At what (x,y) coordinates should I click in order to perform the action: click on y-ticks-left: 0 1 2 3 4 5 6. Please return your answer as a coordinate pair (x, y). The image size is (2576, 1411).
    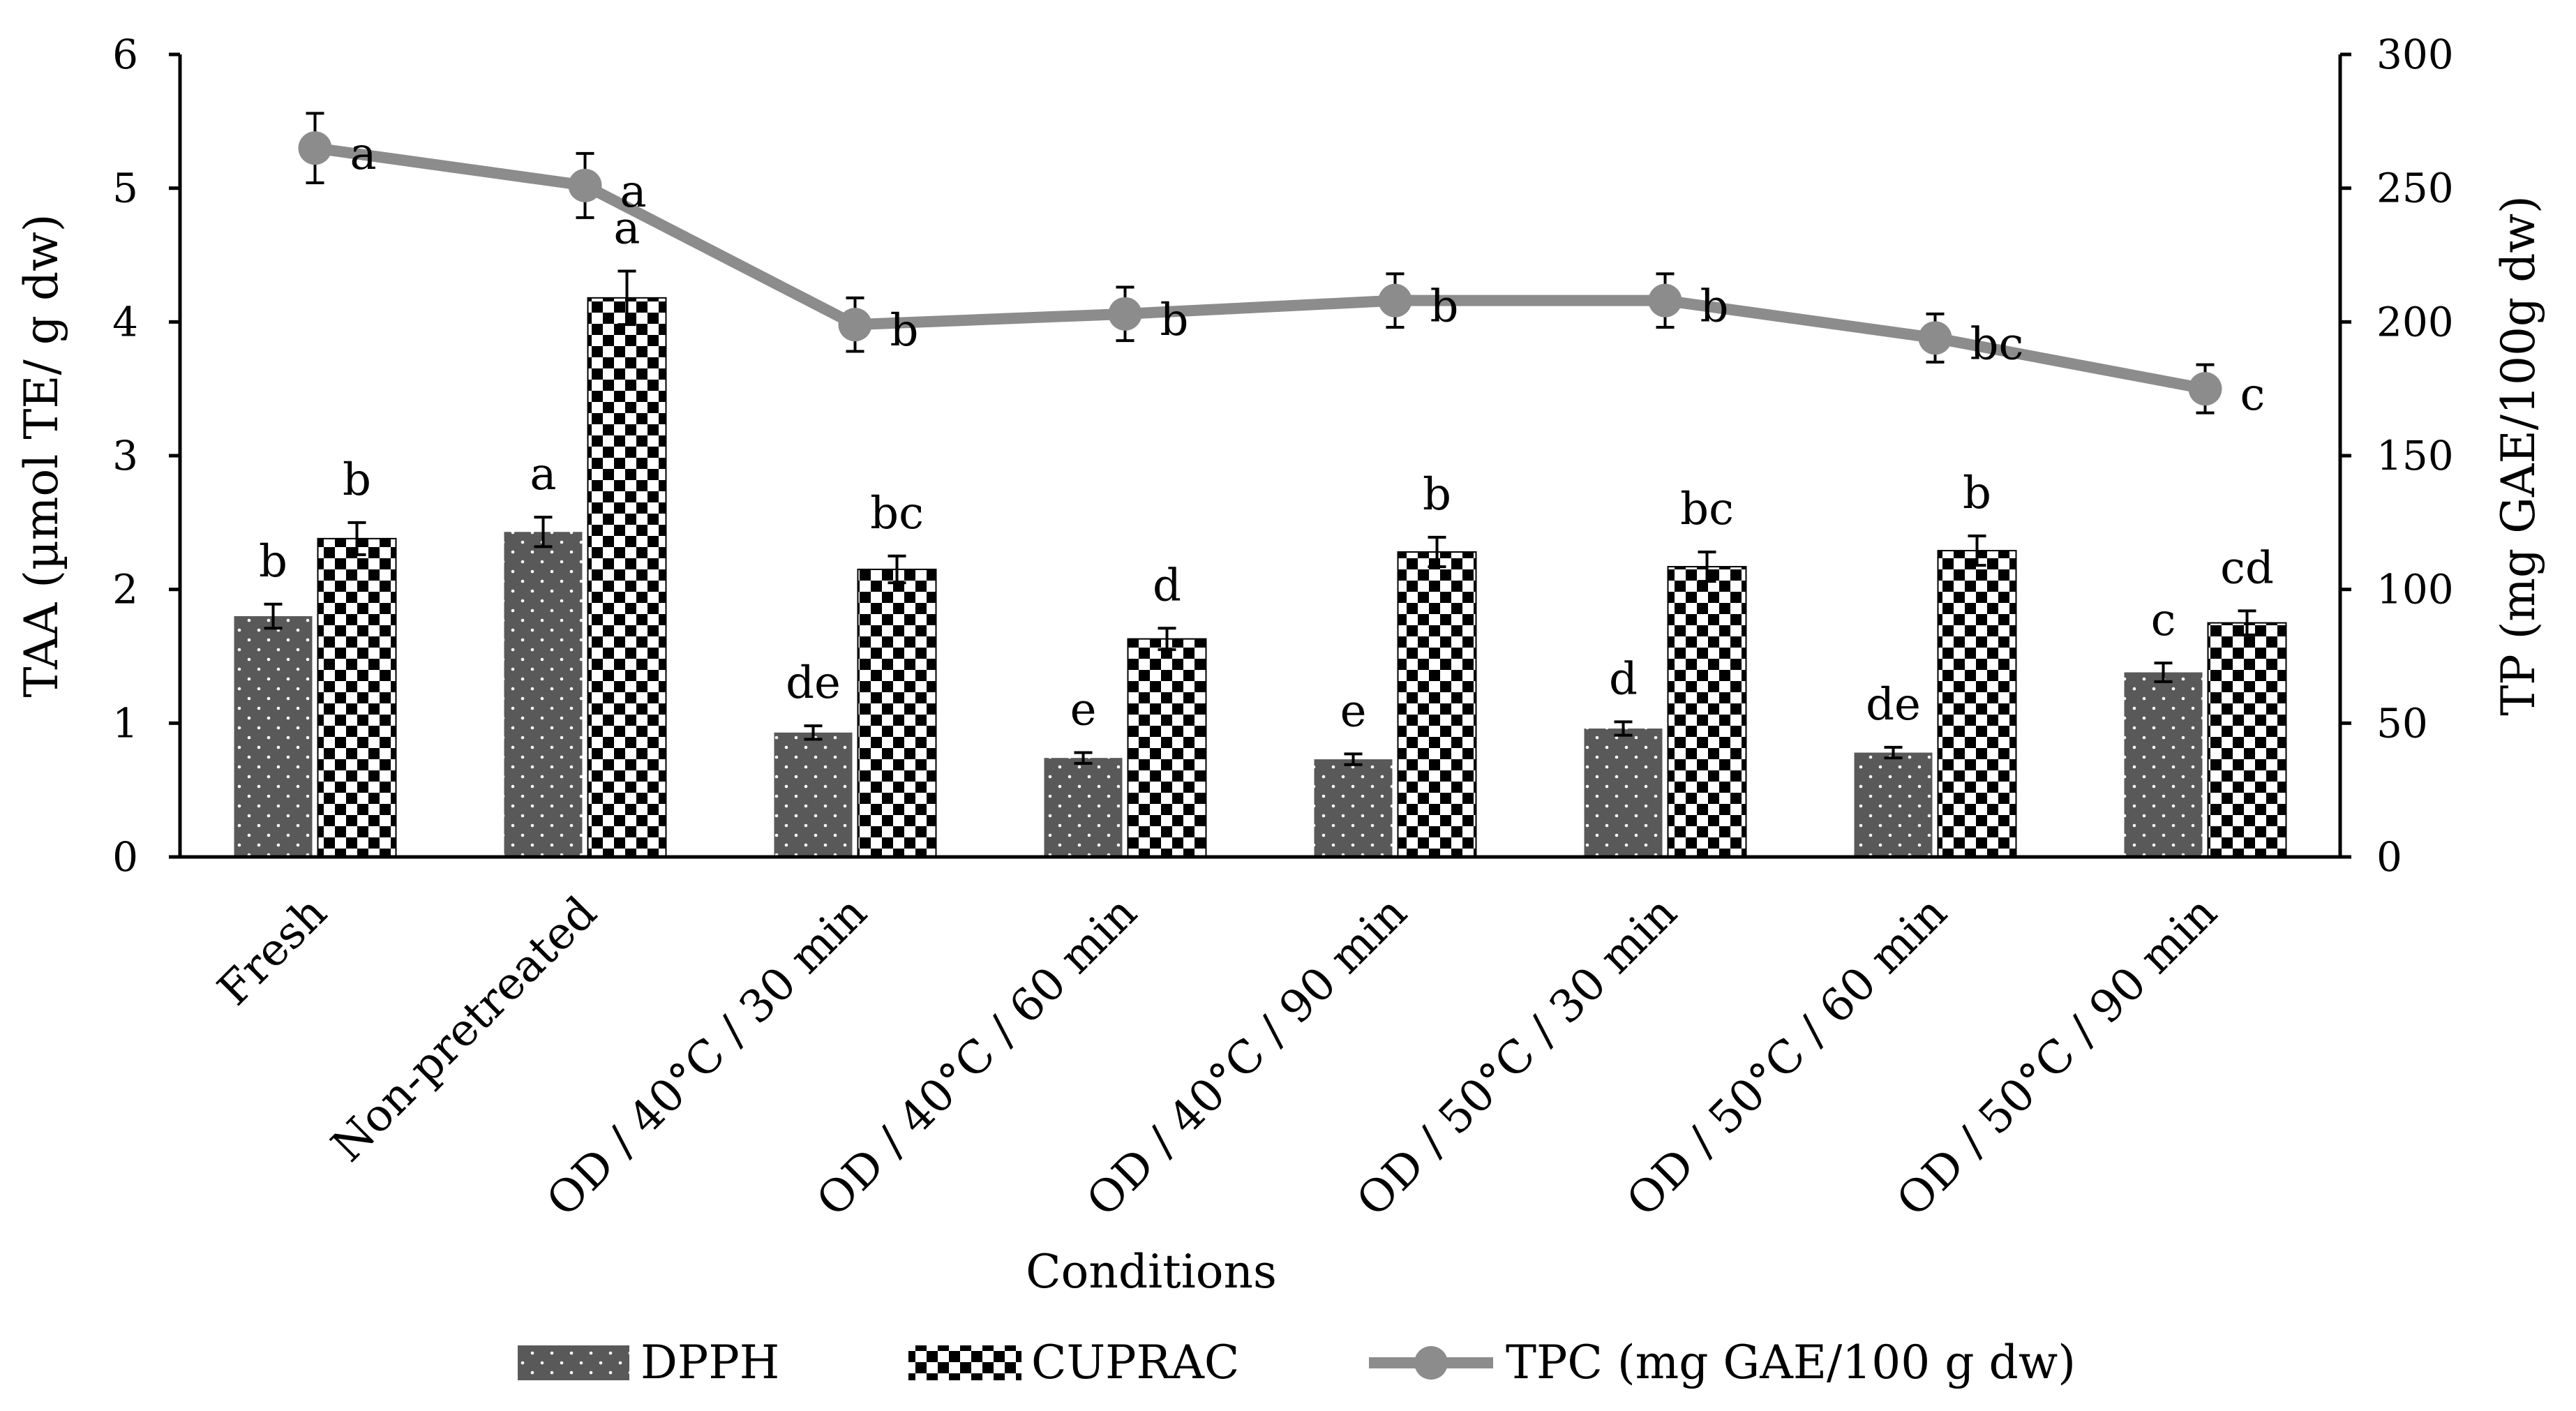
    Looking at the image, I should click on (146, 456).